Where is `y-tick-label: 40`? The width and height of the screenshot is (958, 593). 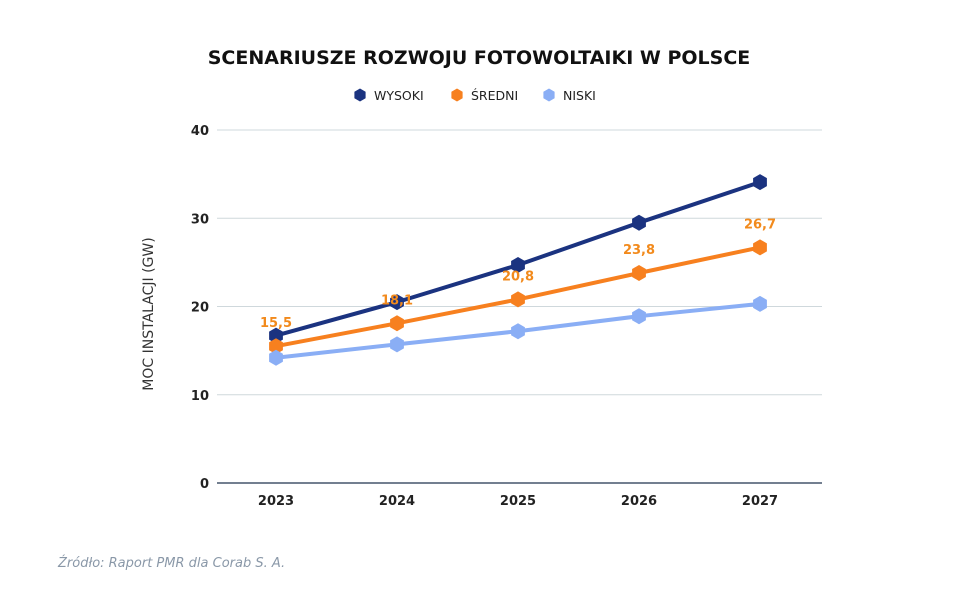
y-tick-label: 40 is located at coordinates (200, 131).